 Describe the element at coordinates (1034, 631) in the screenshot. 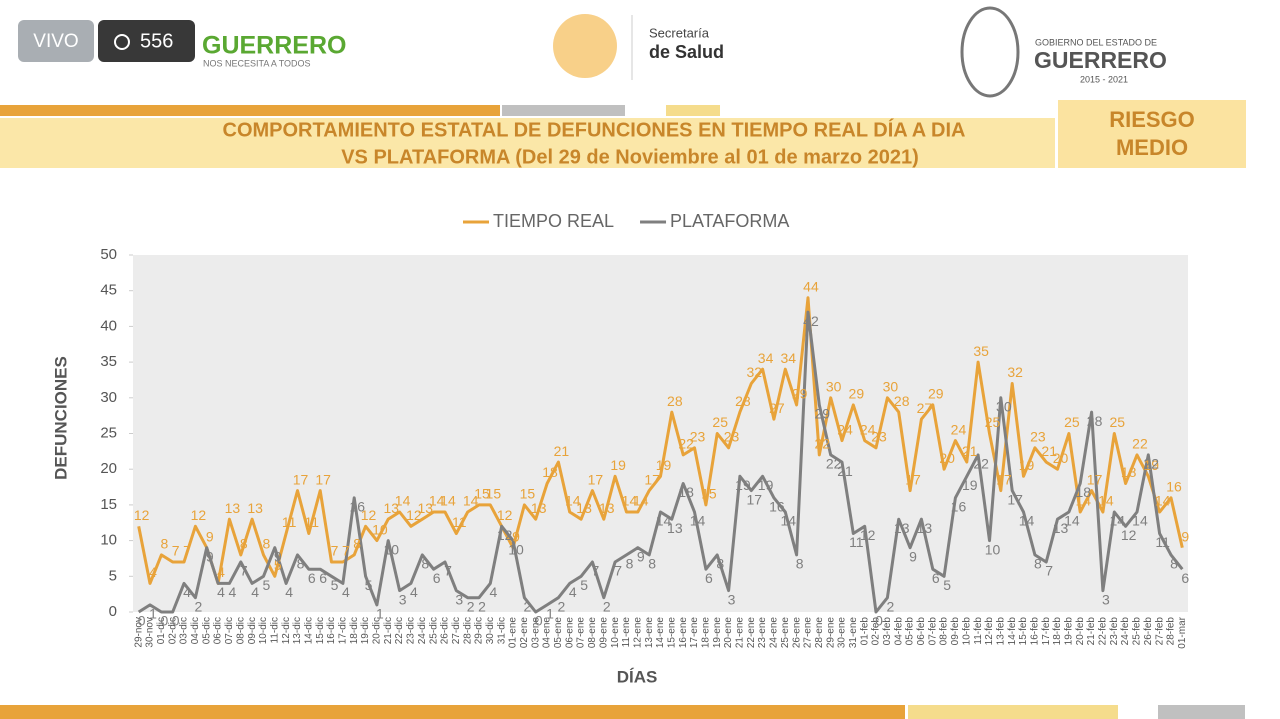

I see `x-tick-label: 16-feb` at that location.